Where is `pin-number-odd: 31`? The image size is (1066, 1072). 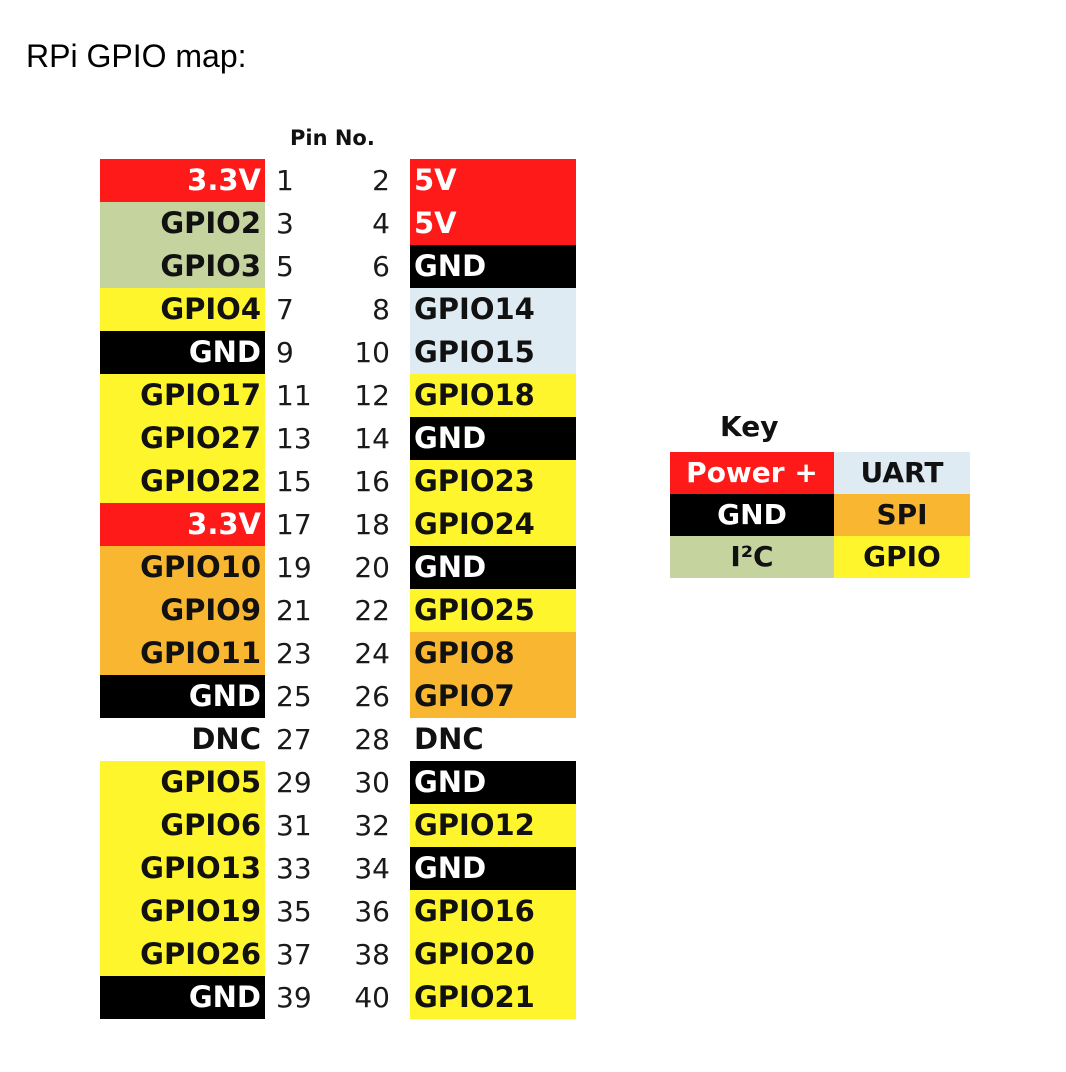
pin-number-odd: 31 is located at coordinates (294, 825).